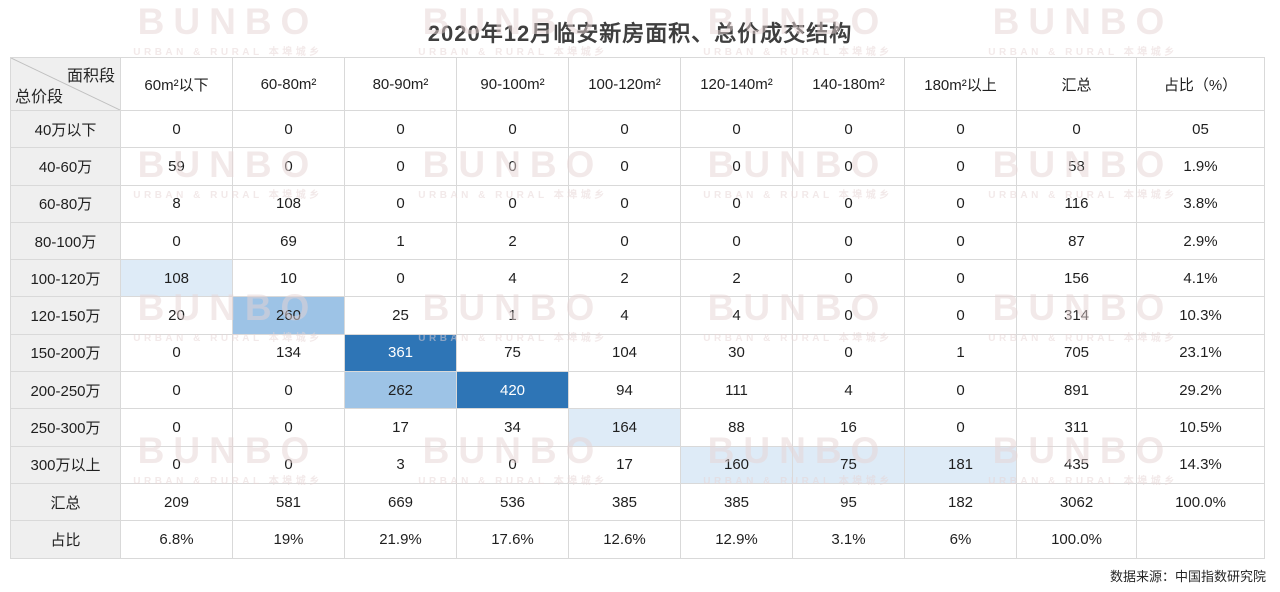  Describe the element at coordinates (1200, 539) in the screenshot. I see `table-cell` at that location.